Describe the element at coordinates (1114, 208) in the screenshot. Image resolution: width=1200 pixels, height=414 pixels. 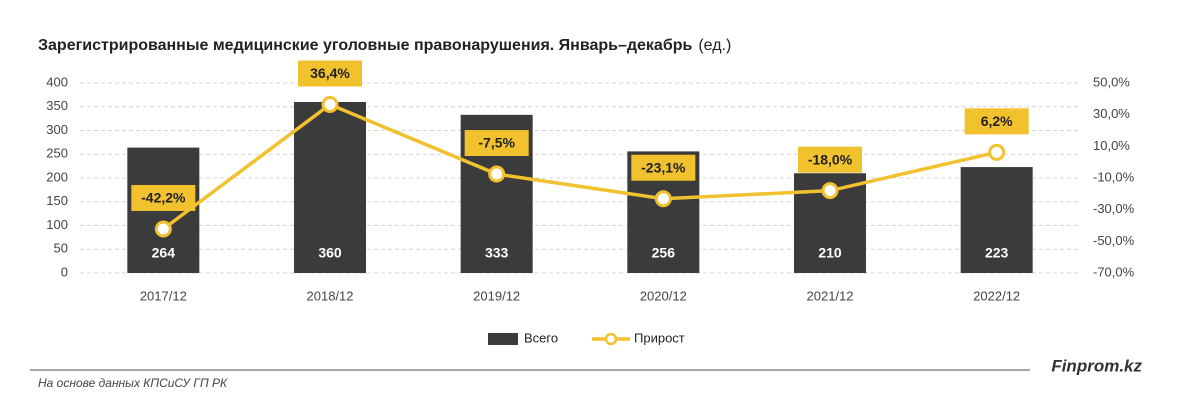
I see `y2-tick-label: -30,0%` at that location.